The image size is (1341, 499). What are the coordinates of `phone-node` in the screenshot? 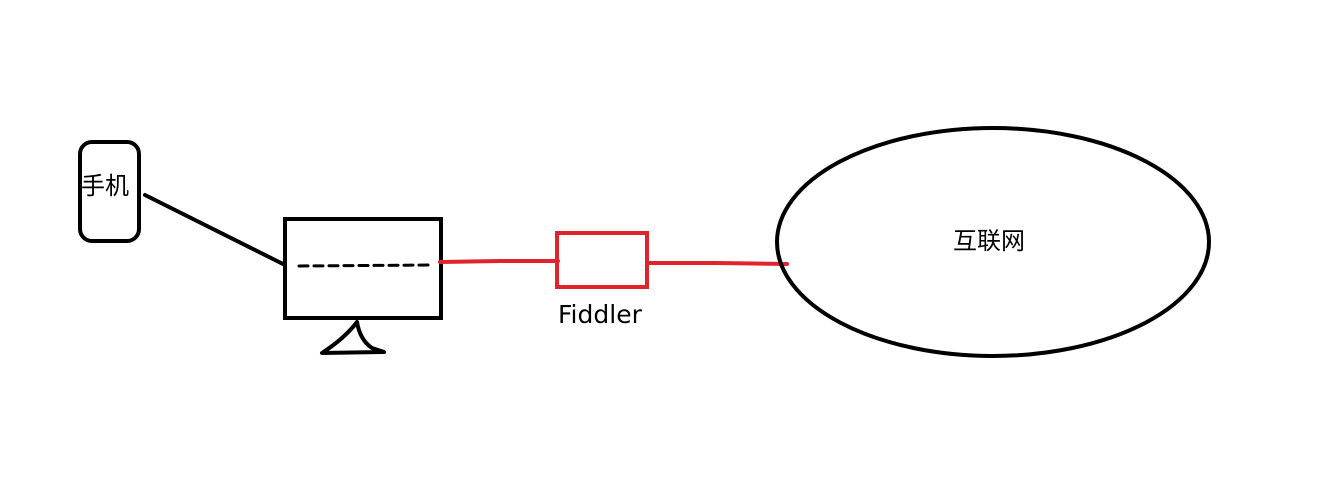 It's located at (109, 191).